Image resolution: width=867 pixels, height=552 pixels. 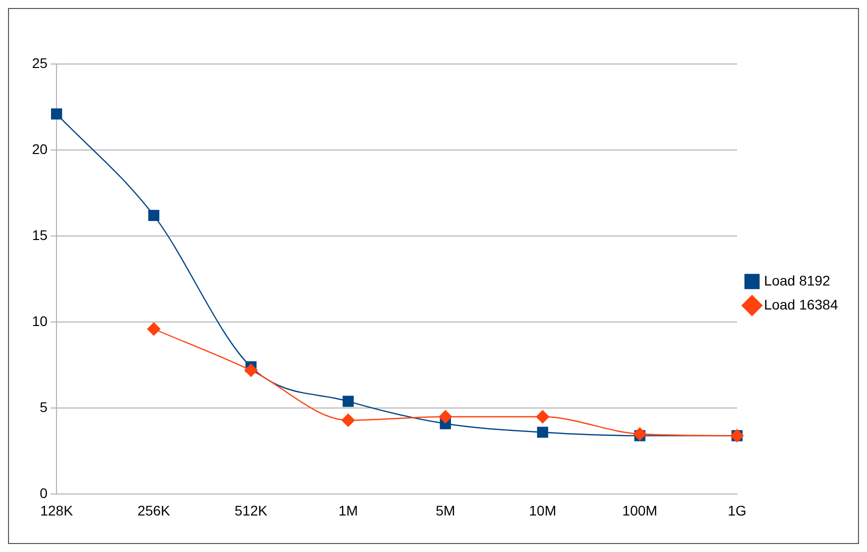 I want to click on x-tick-label: 128K, so click(x=57, y=510).